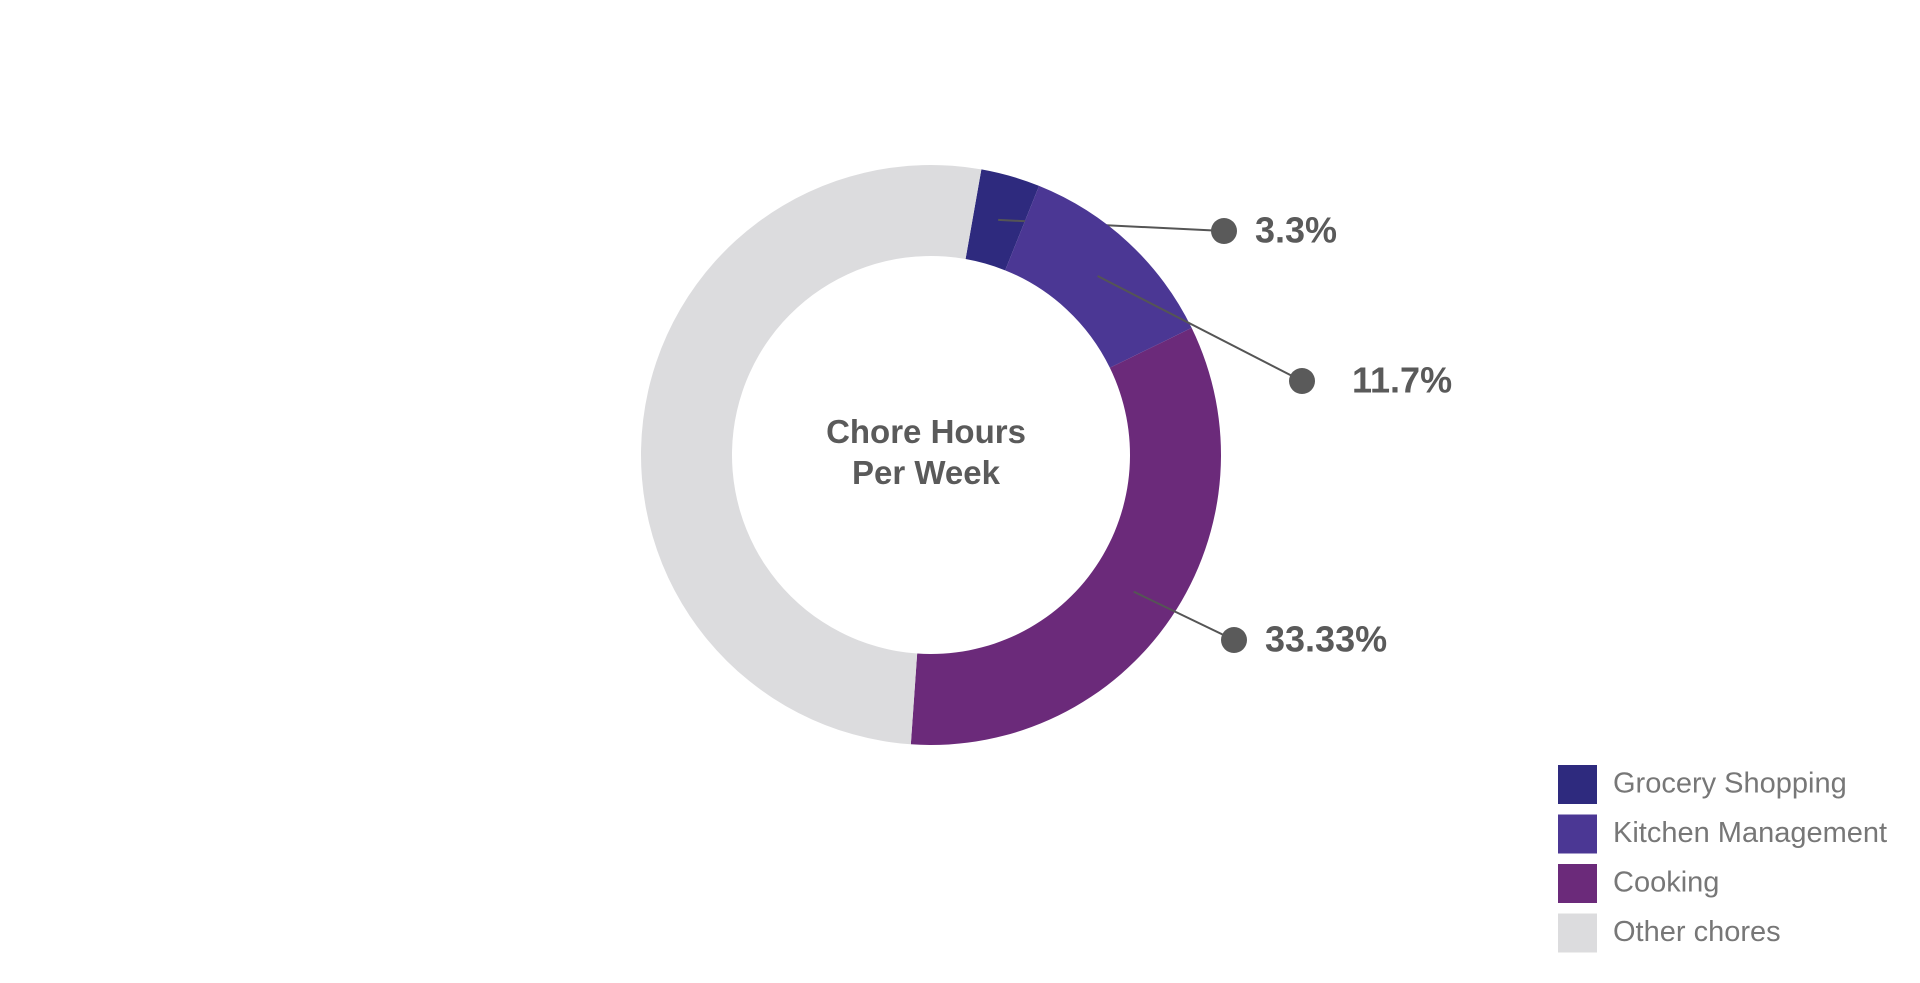  What do you see at coordinates (1750, 833) in the screenshot?
I see `legend-label: Kitchen Management` at bounding box center [1750, 833].